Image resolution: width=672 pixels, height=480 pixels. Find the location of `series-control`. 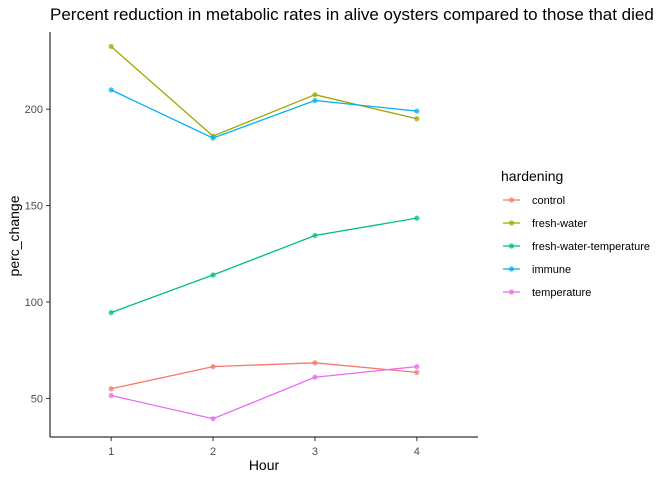

series-control is located at coordinates (264, 376).